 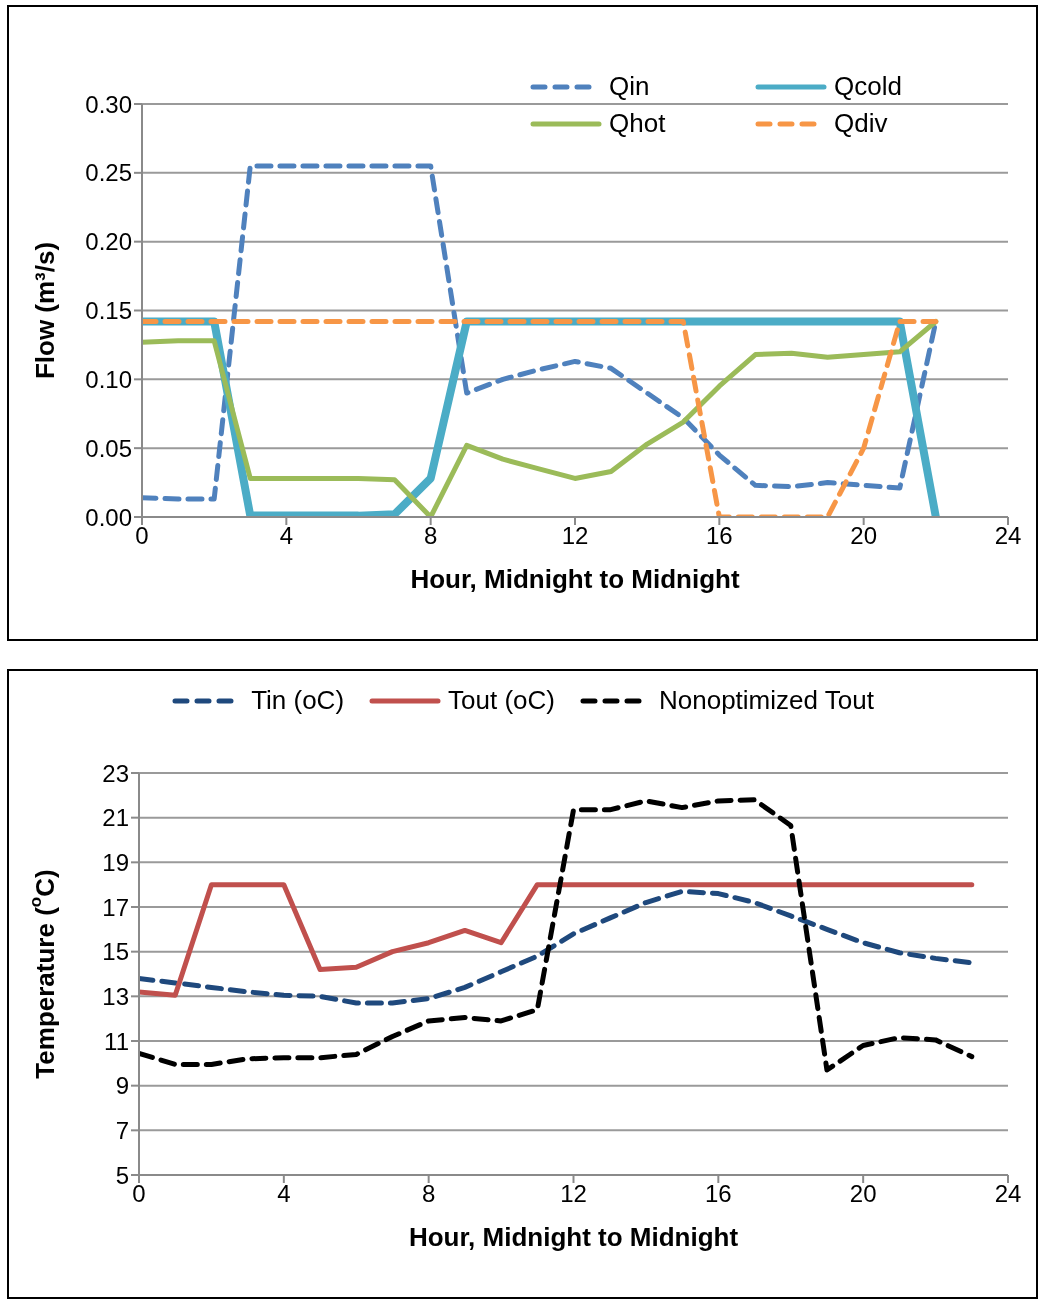 What do you see at coordinates (122, 1130) in the screenshot?
I see `y-tick-label: 7` at bounding box center [122, 1130].